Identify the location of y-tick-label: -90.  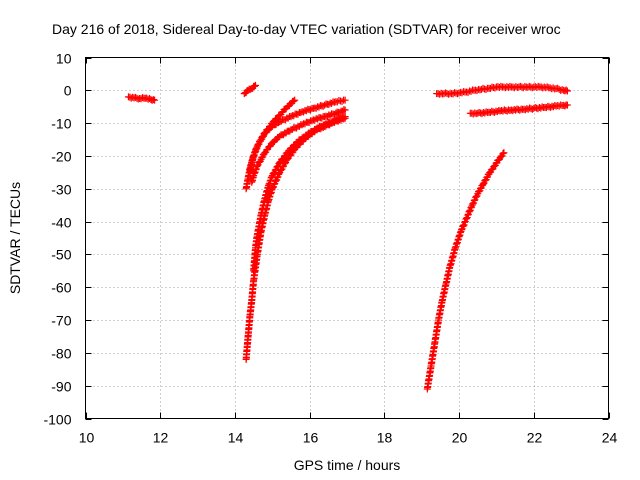
(61, 387).